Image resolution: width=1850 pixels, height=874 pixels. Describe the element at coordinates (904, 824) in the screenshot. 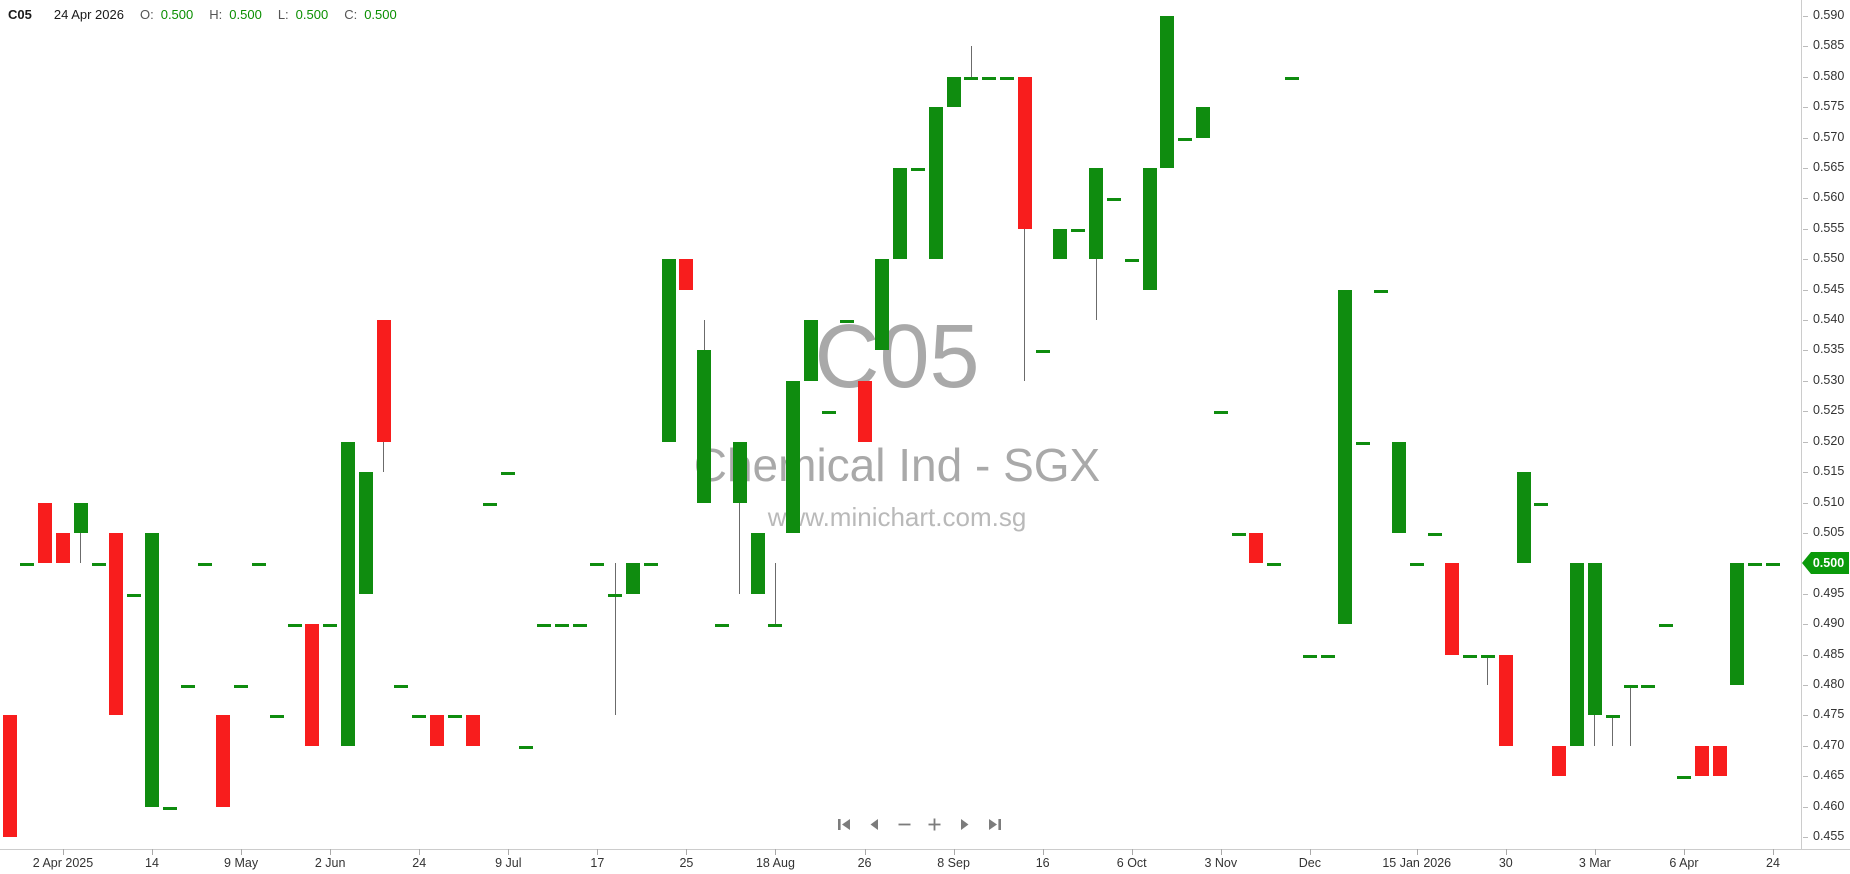

I see `zoom-out-button` at that location.